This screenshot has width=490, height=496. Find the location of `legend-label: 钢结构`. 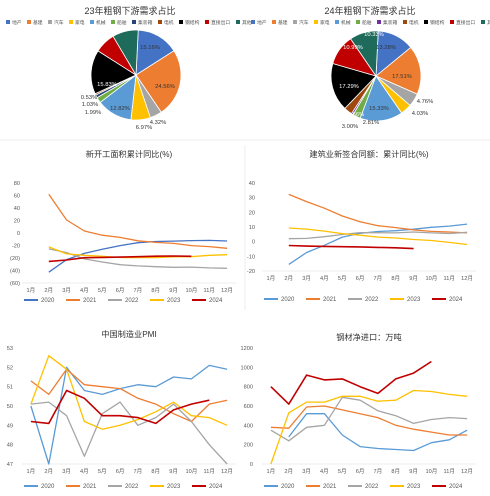

legend-label: 钢结构 is located at coordinates (192, 22).